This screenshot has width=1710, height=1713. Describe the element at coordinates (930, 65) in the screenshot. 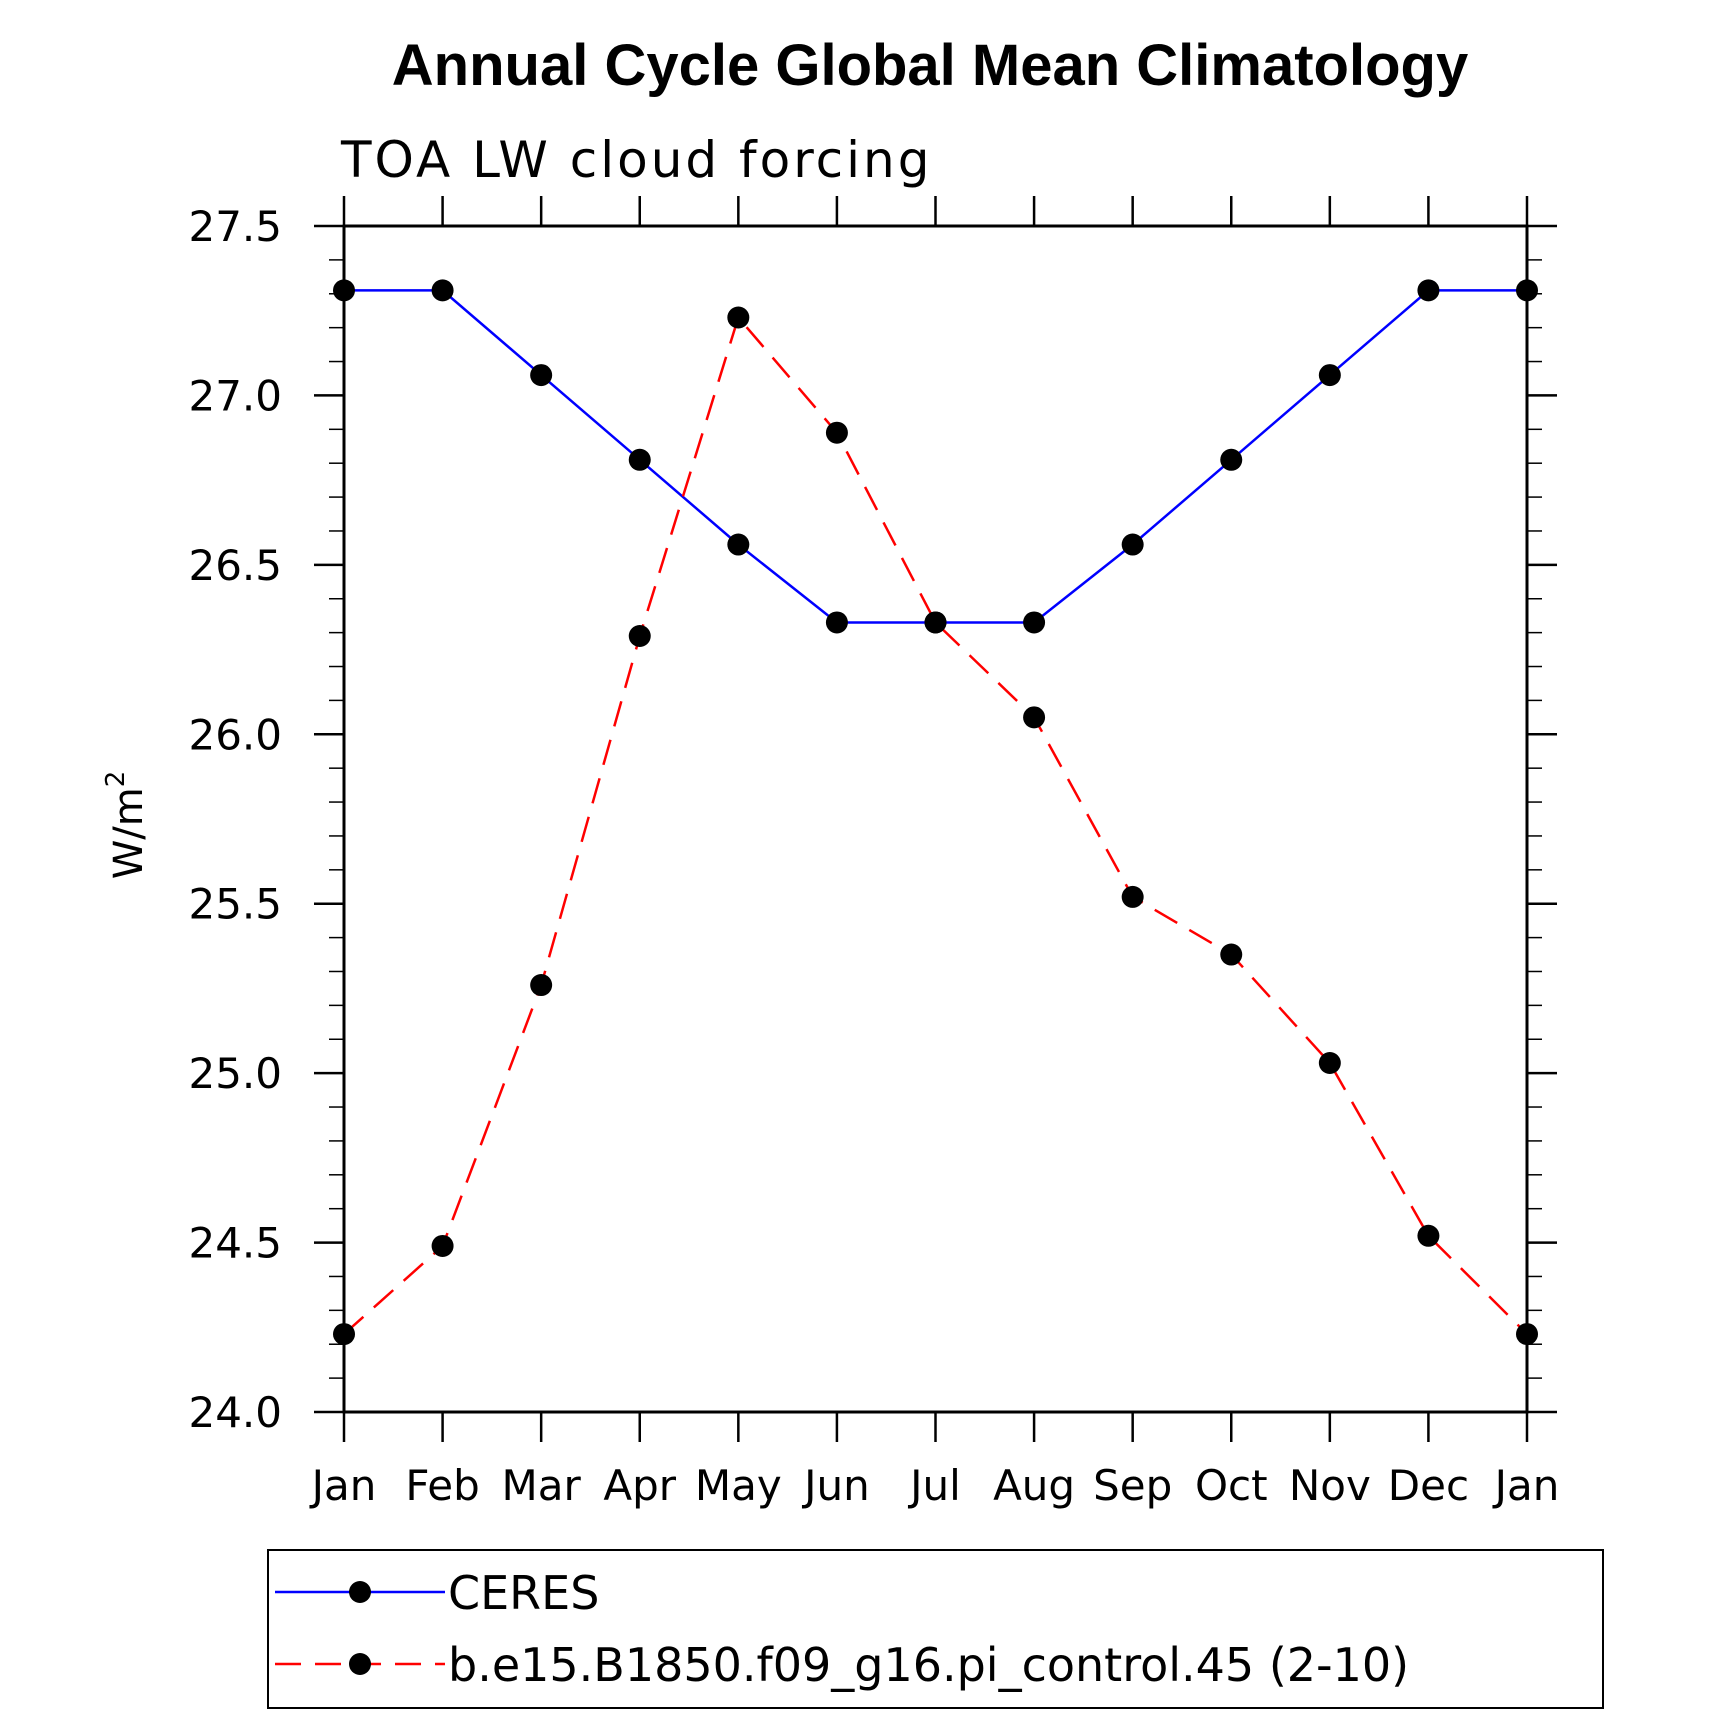

I see `chart-title: Annual Cycle Global Mean Climatology` at that location.